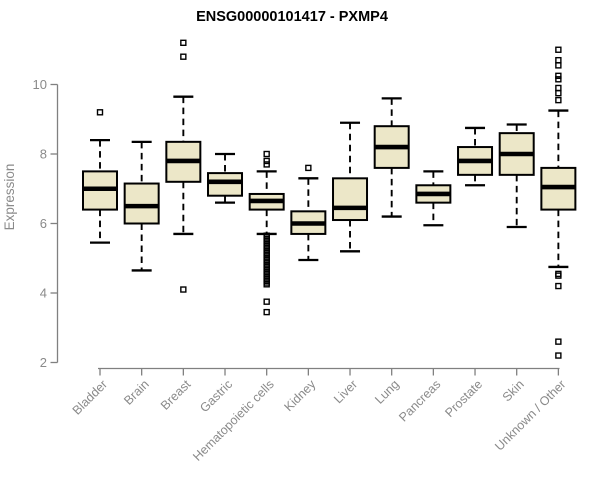 This screenshot has height=500, width=600. I want to click on chart-title: ENSG00000101417 - PXMP4, so click(292, 17).